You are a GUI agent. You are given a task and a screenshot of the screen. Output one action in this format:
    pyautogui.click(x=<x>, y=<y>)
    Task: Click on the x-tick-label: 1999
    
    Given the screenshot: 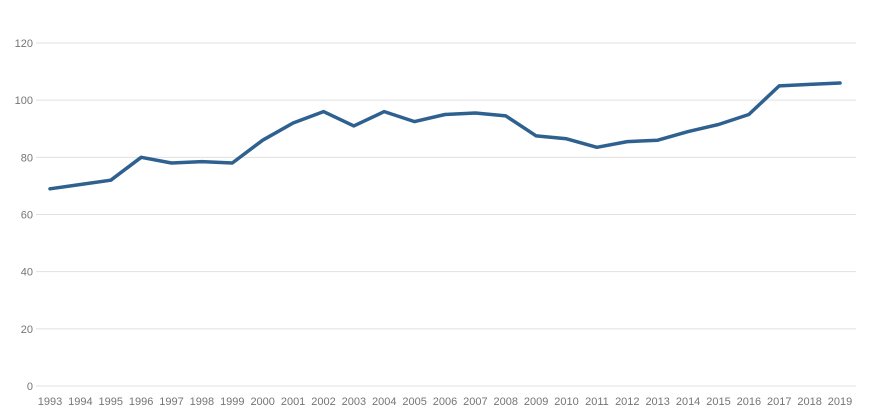 What is the action you would take?
    pyautogui.click(x=232, y=402)
    